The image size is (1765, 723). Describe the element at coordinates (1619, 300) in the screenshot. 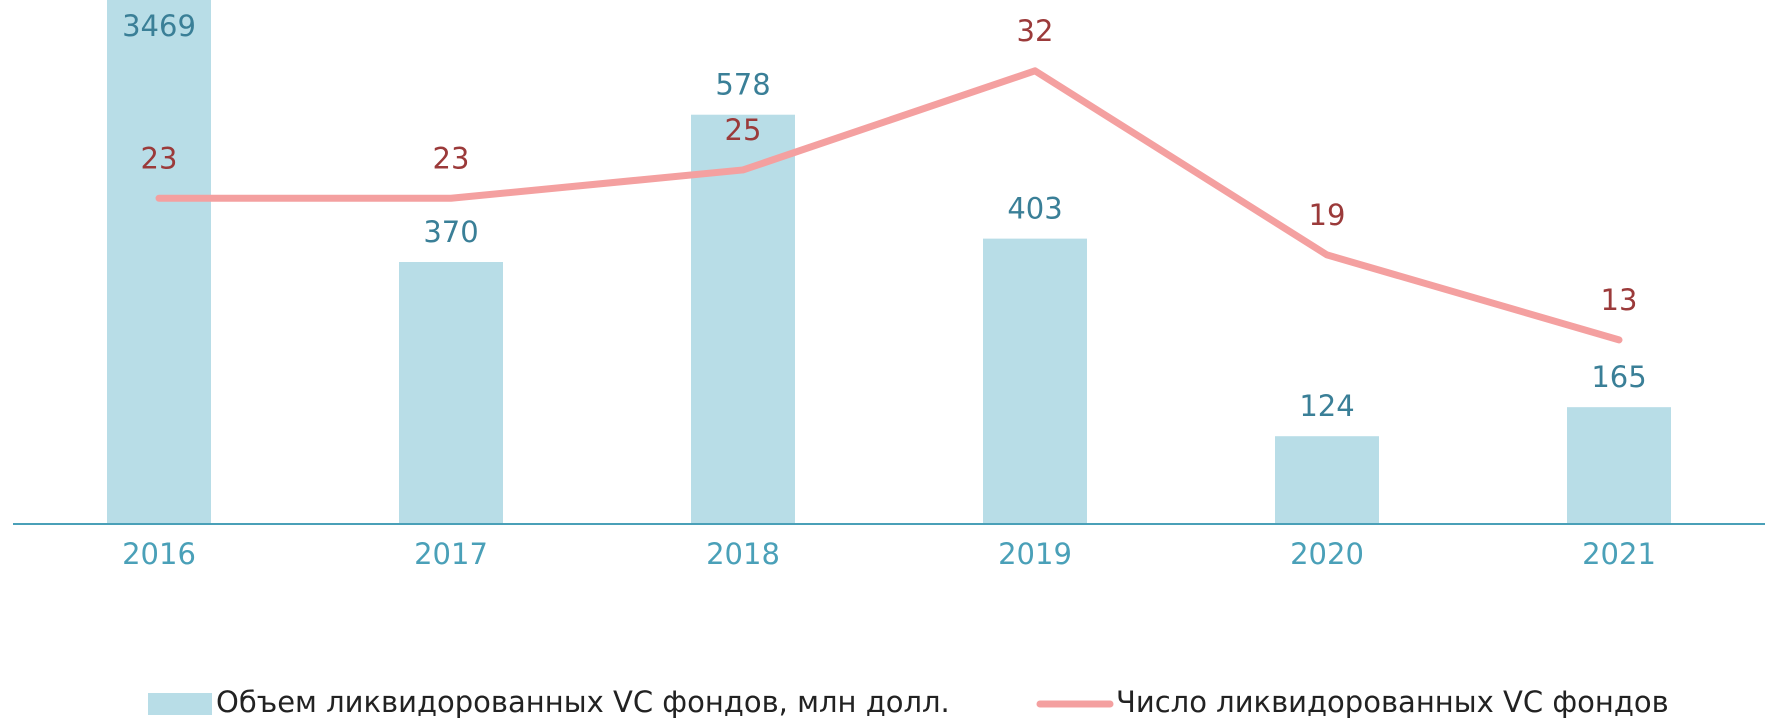

I see `line-label: 13` at that location.